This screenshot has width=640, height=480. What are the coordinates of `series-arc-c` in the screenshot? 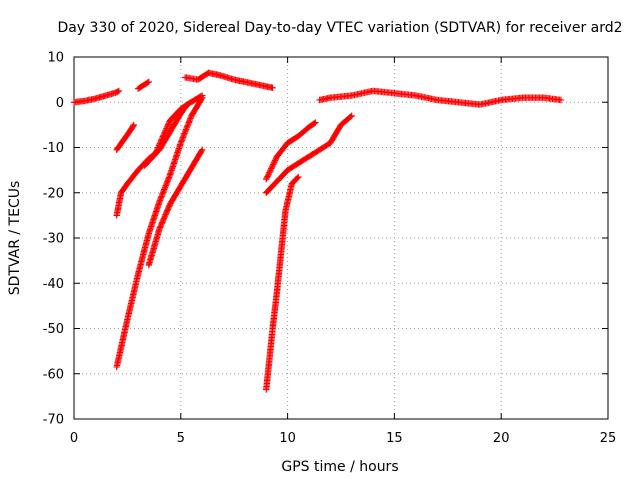 It's located at (159, 232).